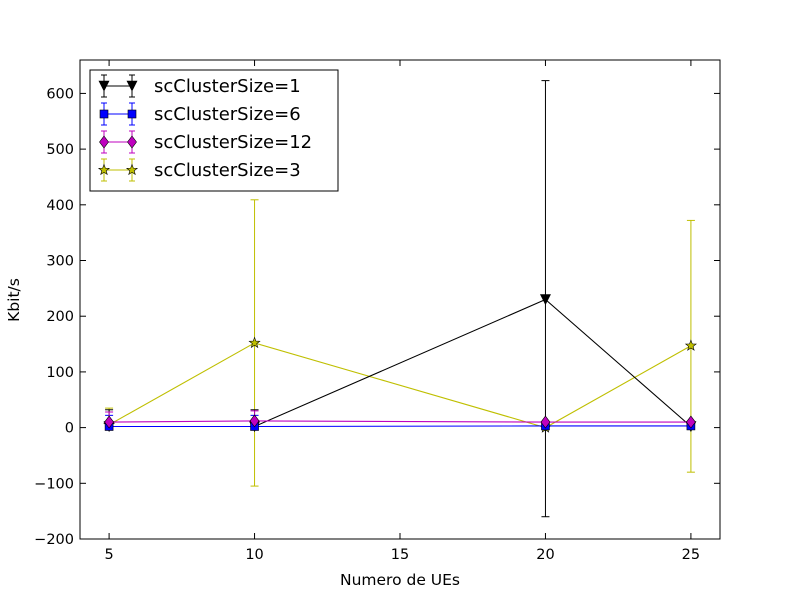 The height and width of the screenshot is (600, 800). I want to click on y-tick-label: 0, so click(69, 429).